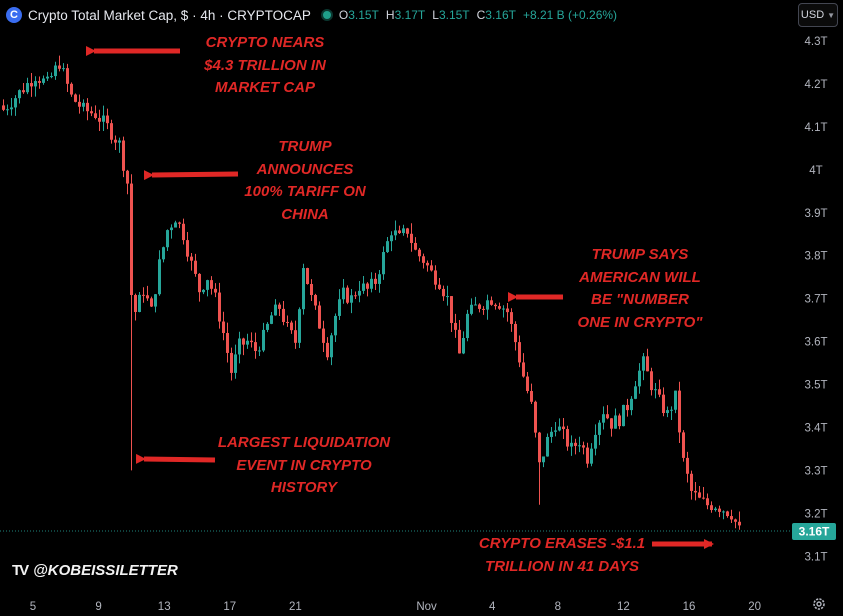 The image size is (843, 616). What do you see at coordinates (229, 607) in the screenshot?
I see `x-tick-label: 17` at bounding box center [229, 607].